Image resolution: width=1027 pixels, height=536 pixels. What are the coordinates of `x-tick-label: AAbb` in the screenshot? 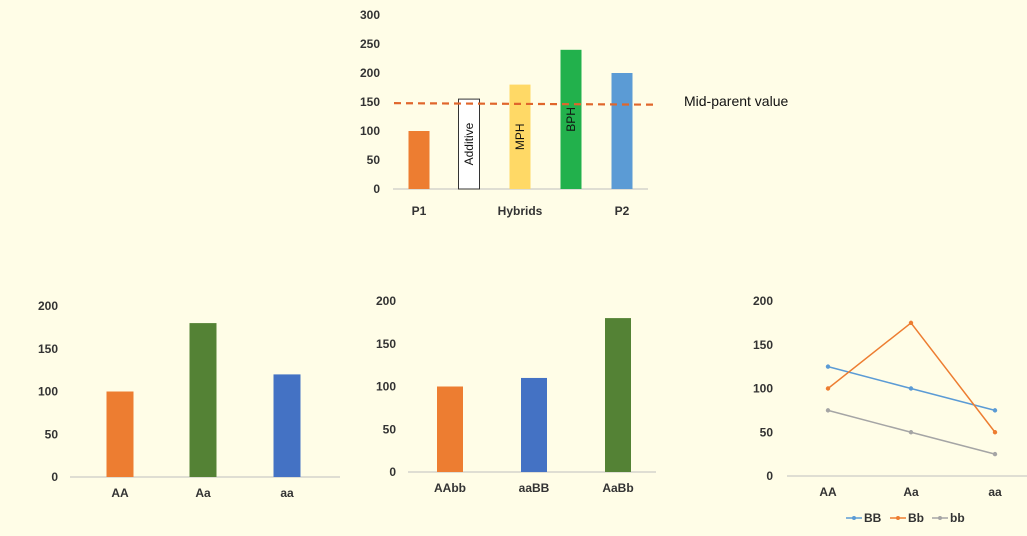 It's located at (450, 488).